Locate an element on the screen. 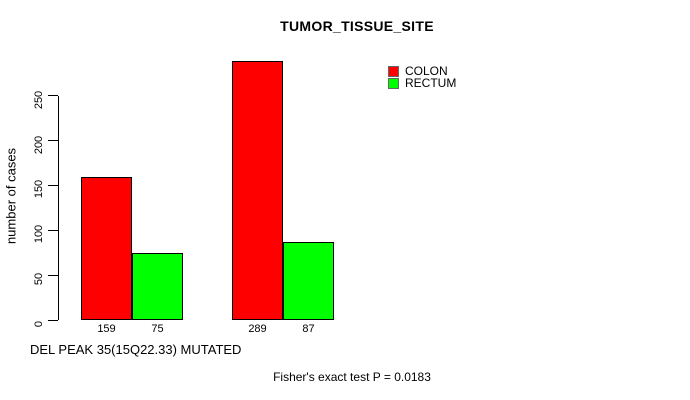 This screenshot has height=400, width=690. bar-rectum-group1 is located at coordinates (157, 286).